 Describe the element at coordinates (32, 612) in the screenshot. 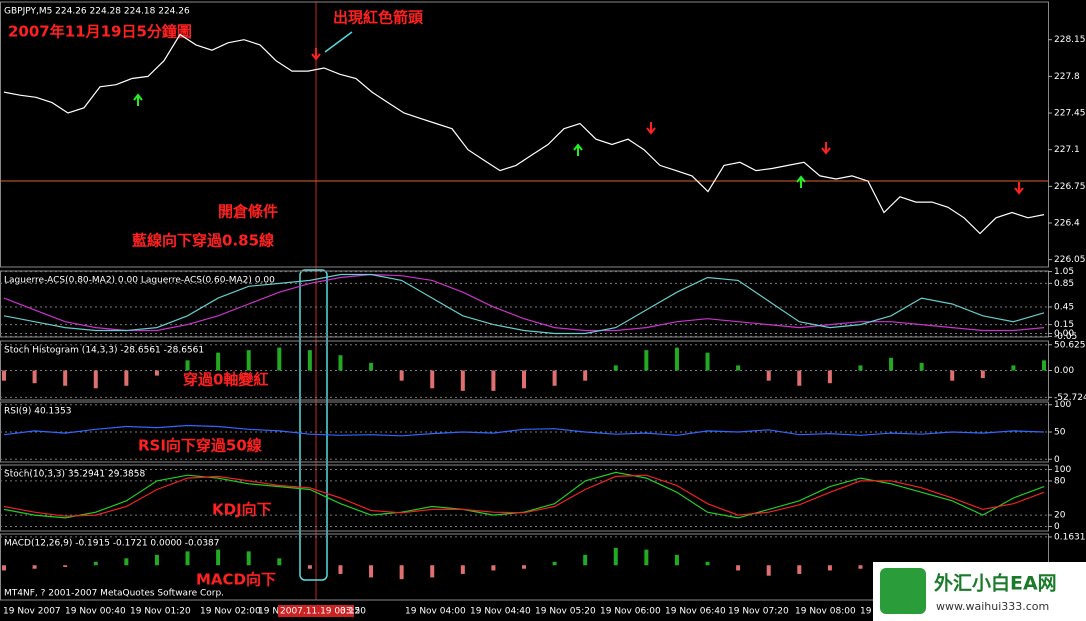

I see `x-tick-label: 19 Nov 2007` at that location.